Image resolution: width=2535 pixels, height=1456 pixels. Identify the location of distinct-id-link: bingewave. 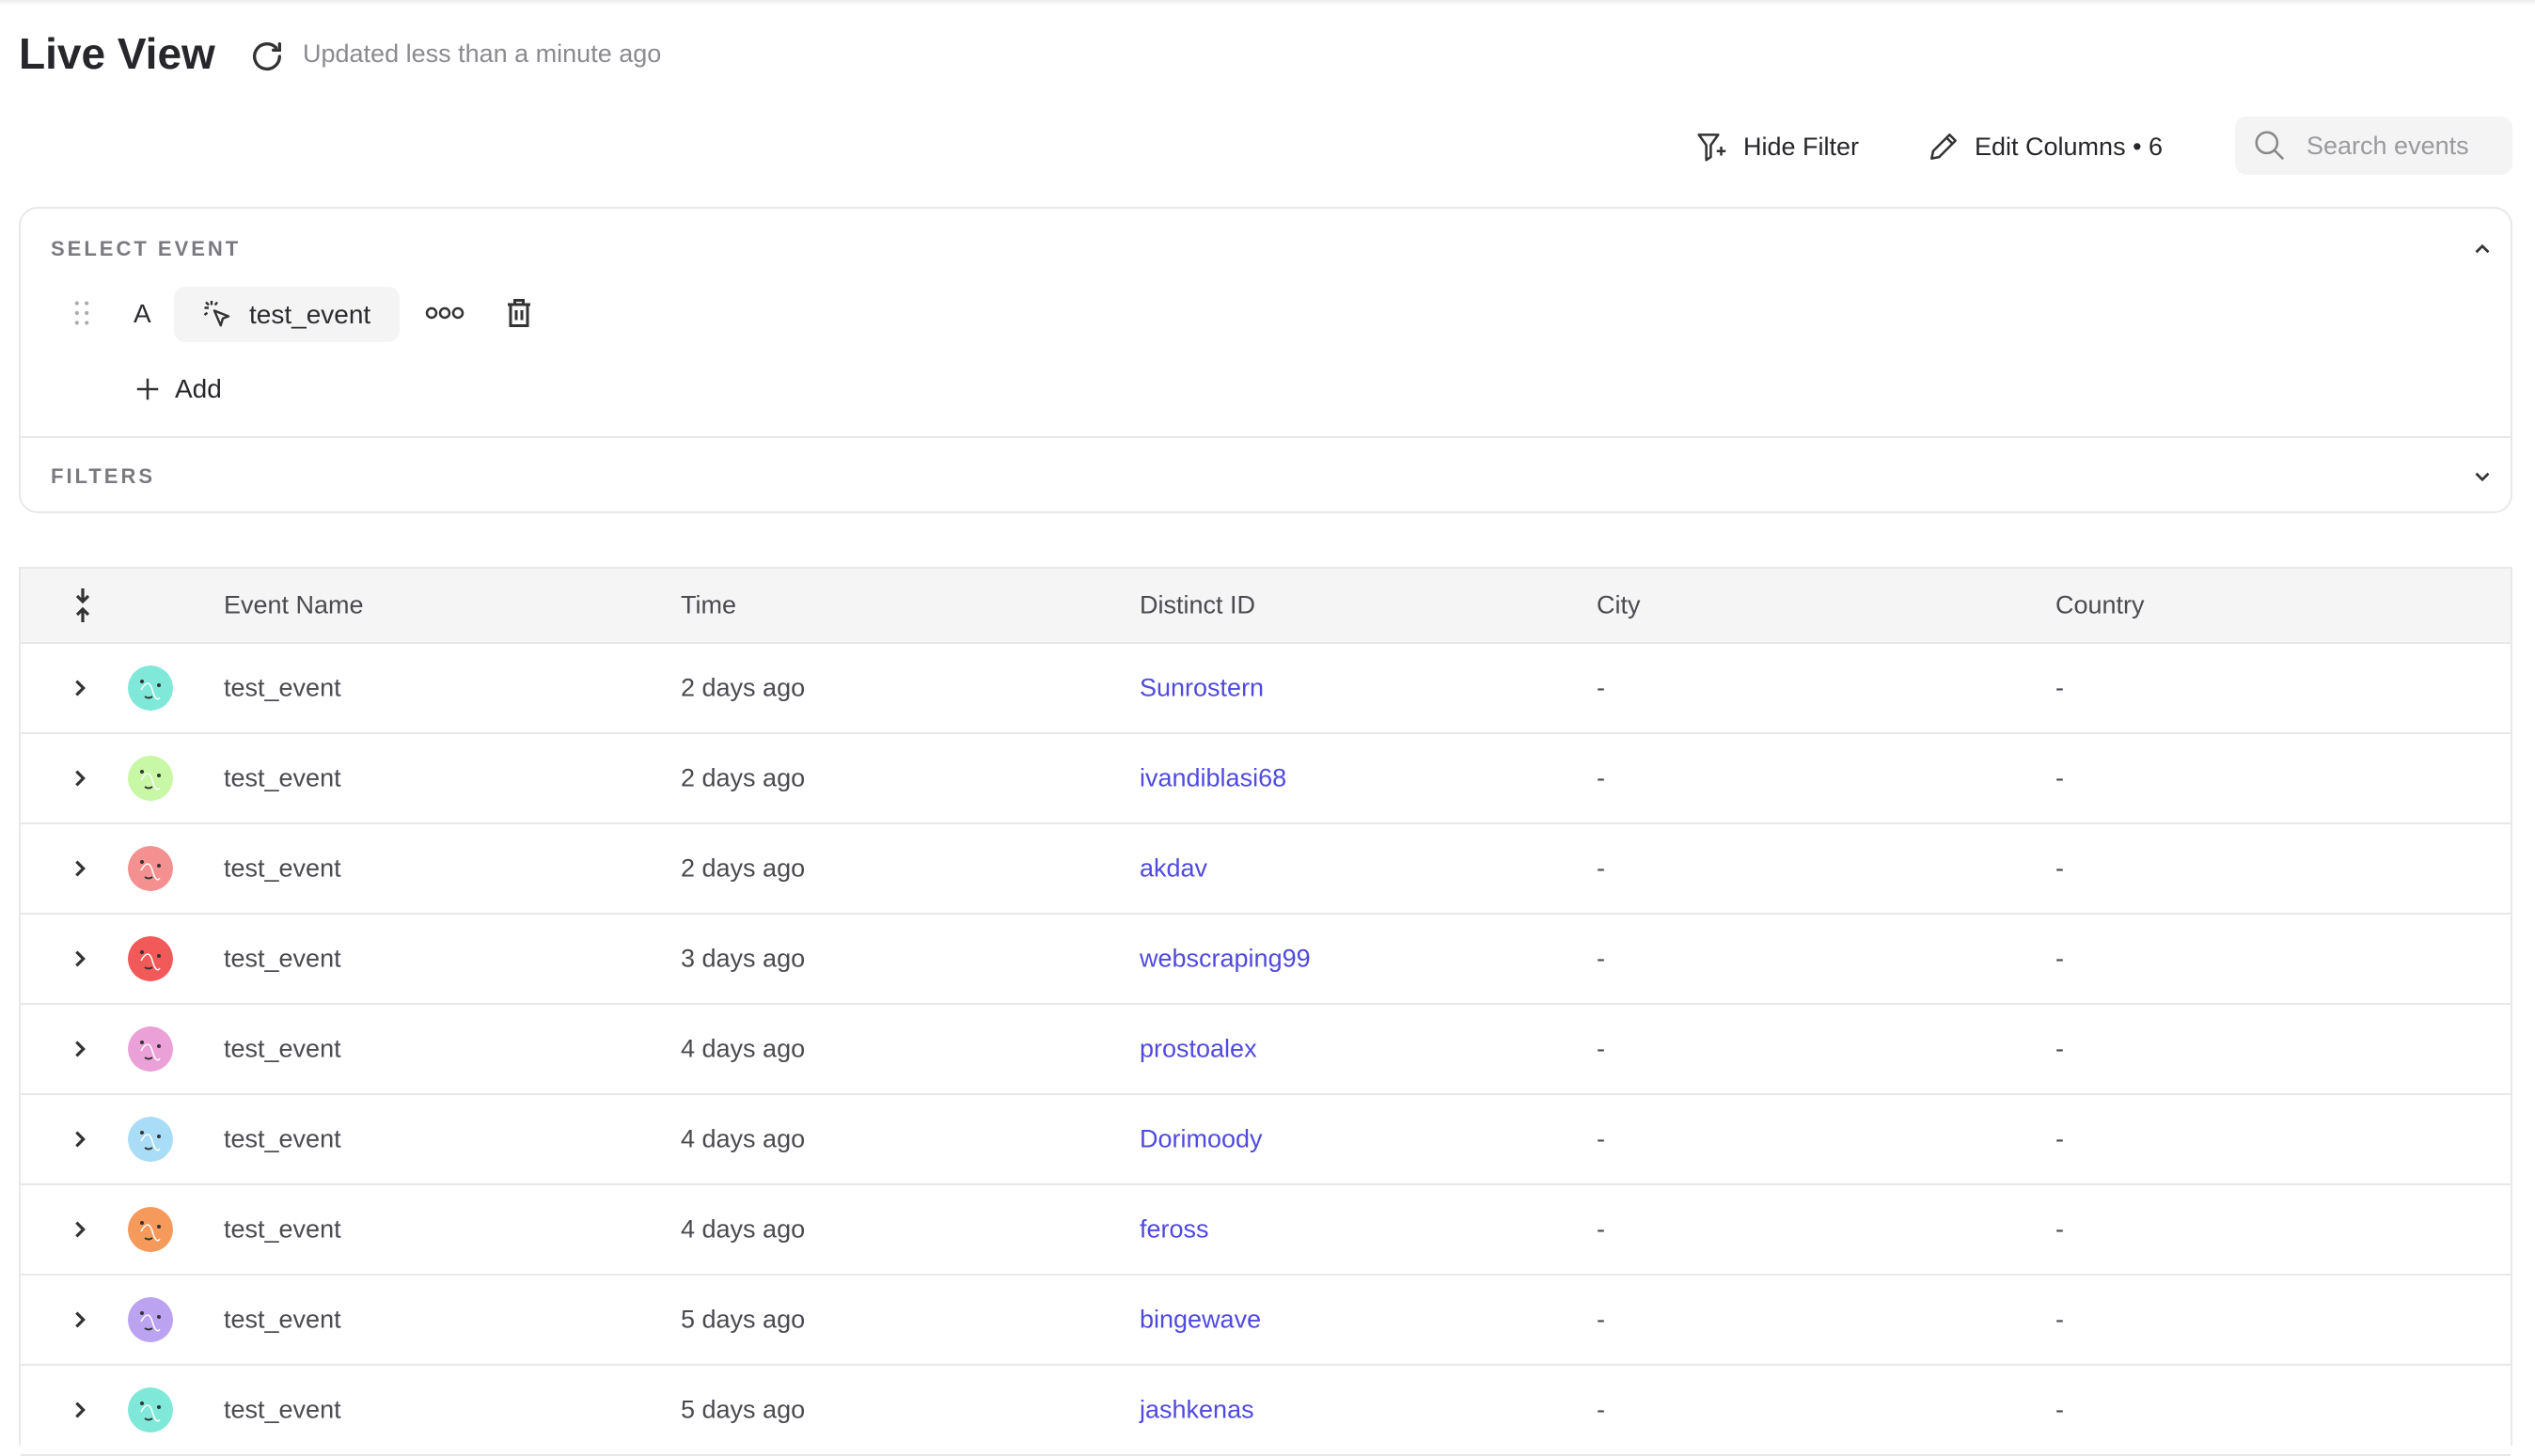
(1201, 1319).